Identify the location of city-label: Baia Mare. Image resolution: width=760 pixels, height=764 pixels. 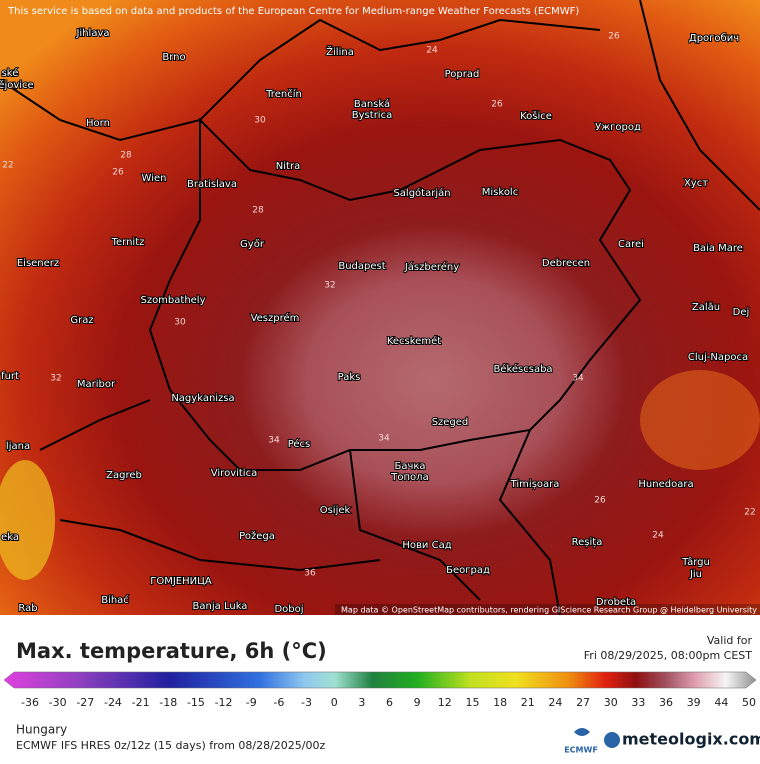
(718, 248).